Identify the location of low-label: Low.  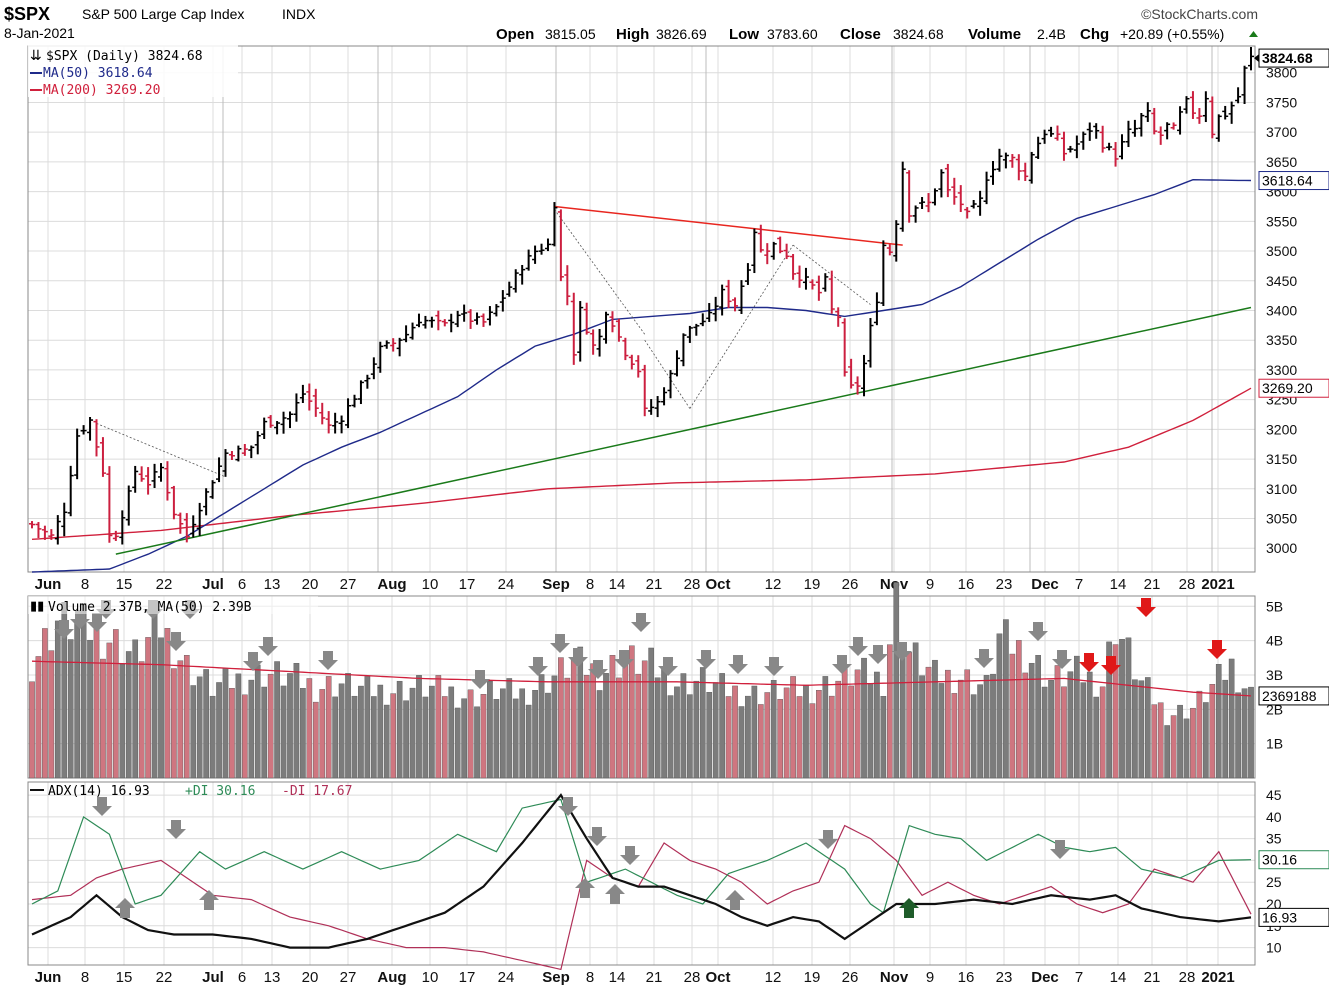
(744, 34).